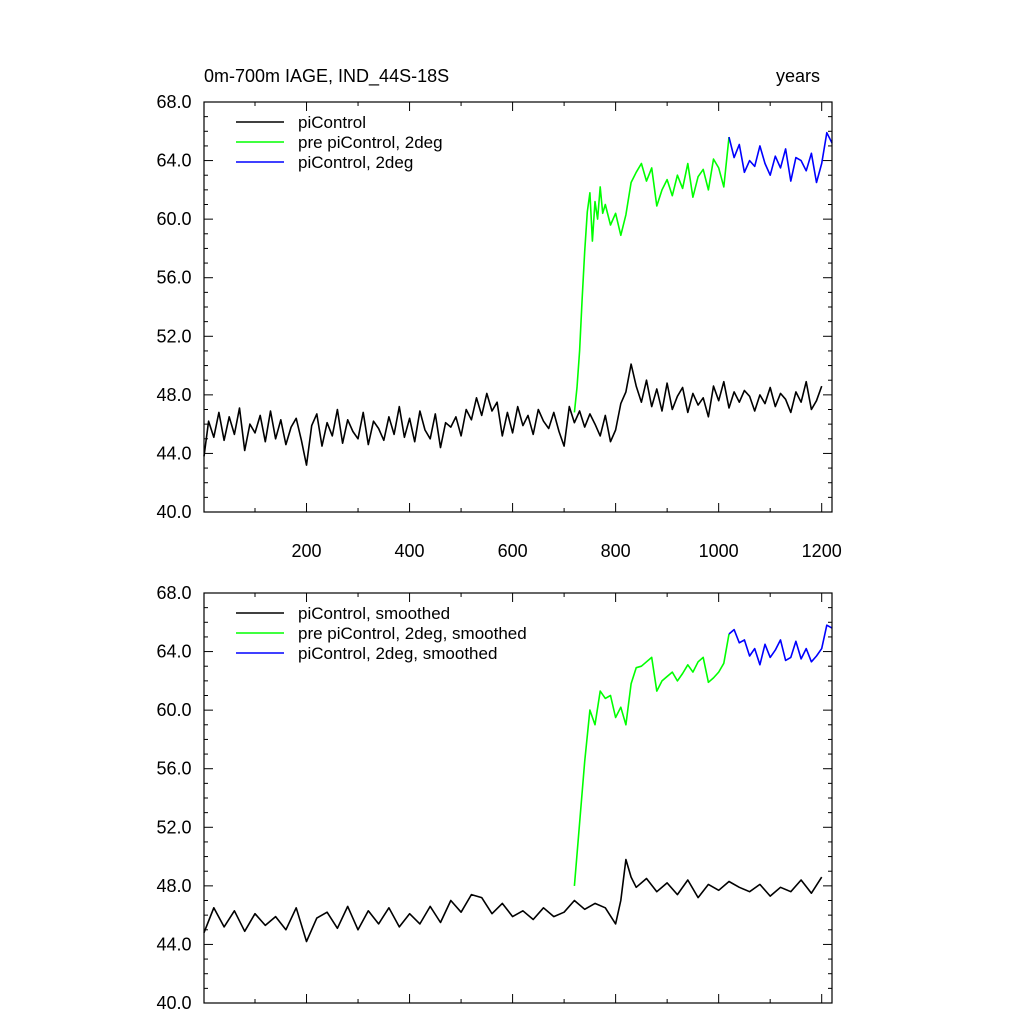 The height and width of the screenshot is (1024, 1024). I want to click on legend-label: pre piControl, 2deg, smoothed, so click(412, 633).